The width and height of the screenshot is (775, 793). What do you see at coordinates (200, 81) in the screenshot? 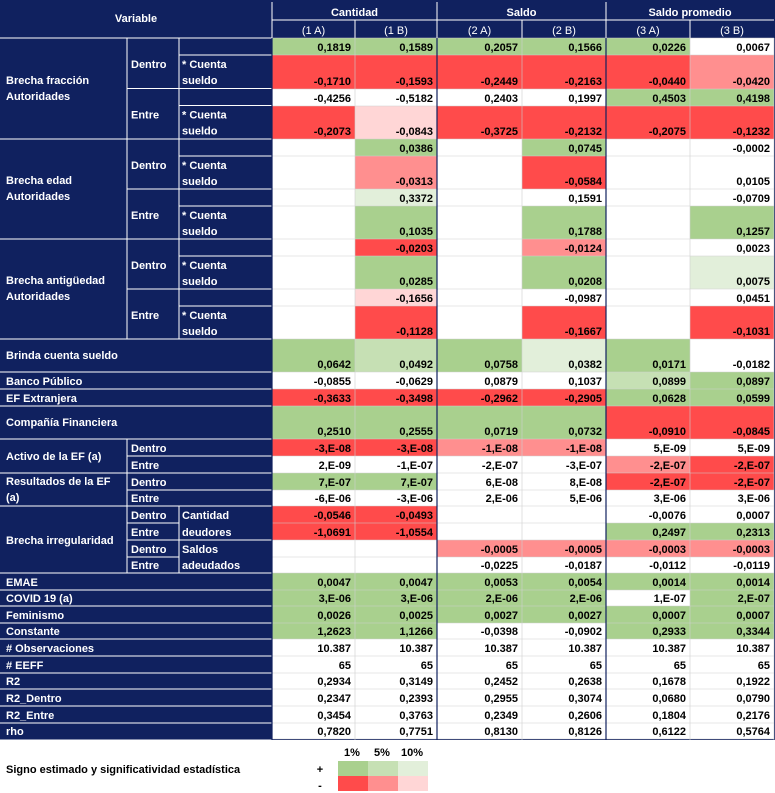
I see `label-cuenta-sueldo: sueldo` at bounding box center [200, 81].